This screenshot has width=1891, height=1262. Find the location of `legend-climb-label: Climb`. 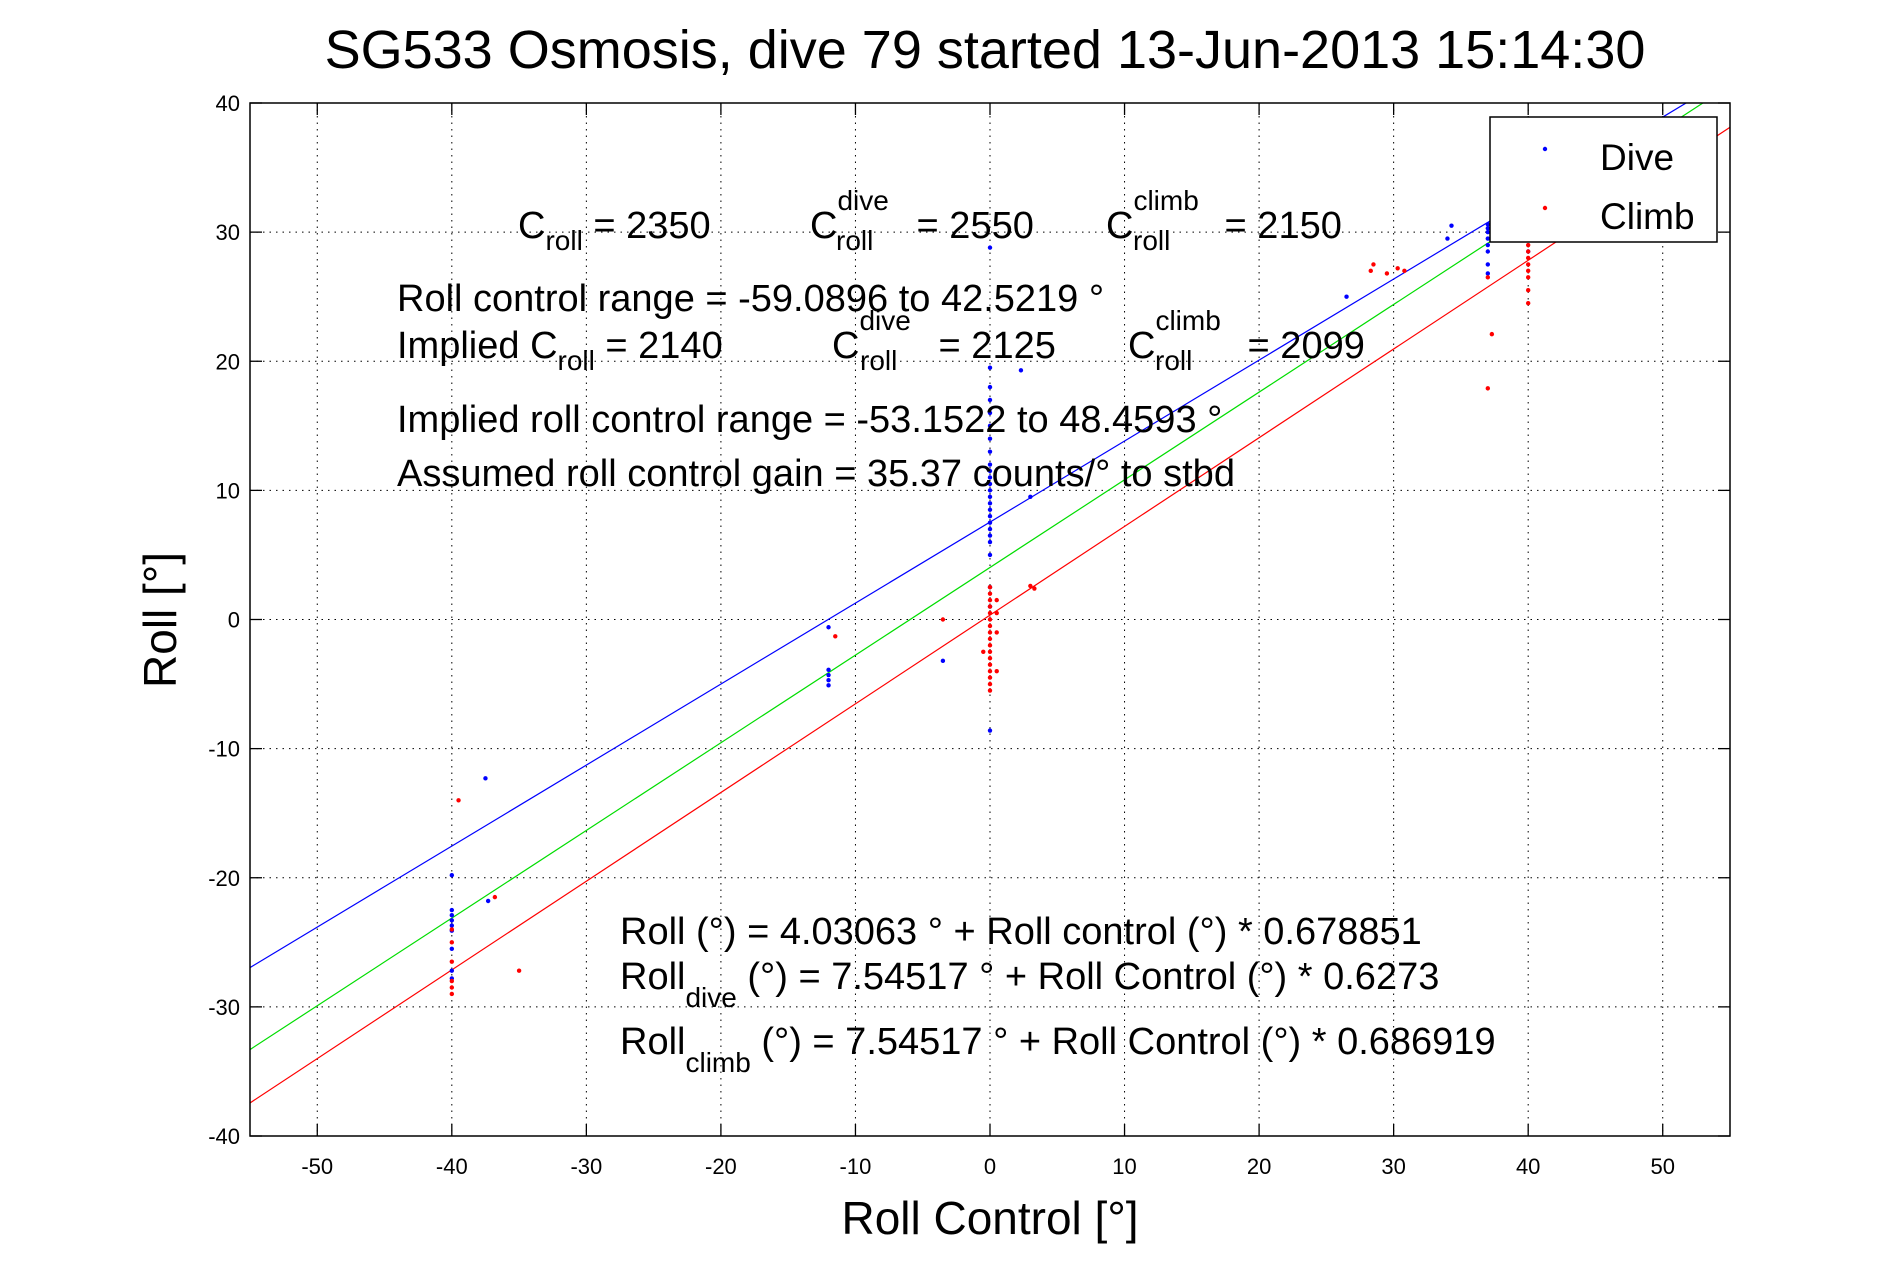

legend-climb-label: Climb is located at coordinates (1647, 216).